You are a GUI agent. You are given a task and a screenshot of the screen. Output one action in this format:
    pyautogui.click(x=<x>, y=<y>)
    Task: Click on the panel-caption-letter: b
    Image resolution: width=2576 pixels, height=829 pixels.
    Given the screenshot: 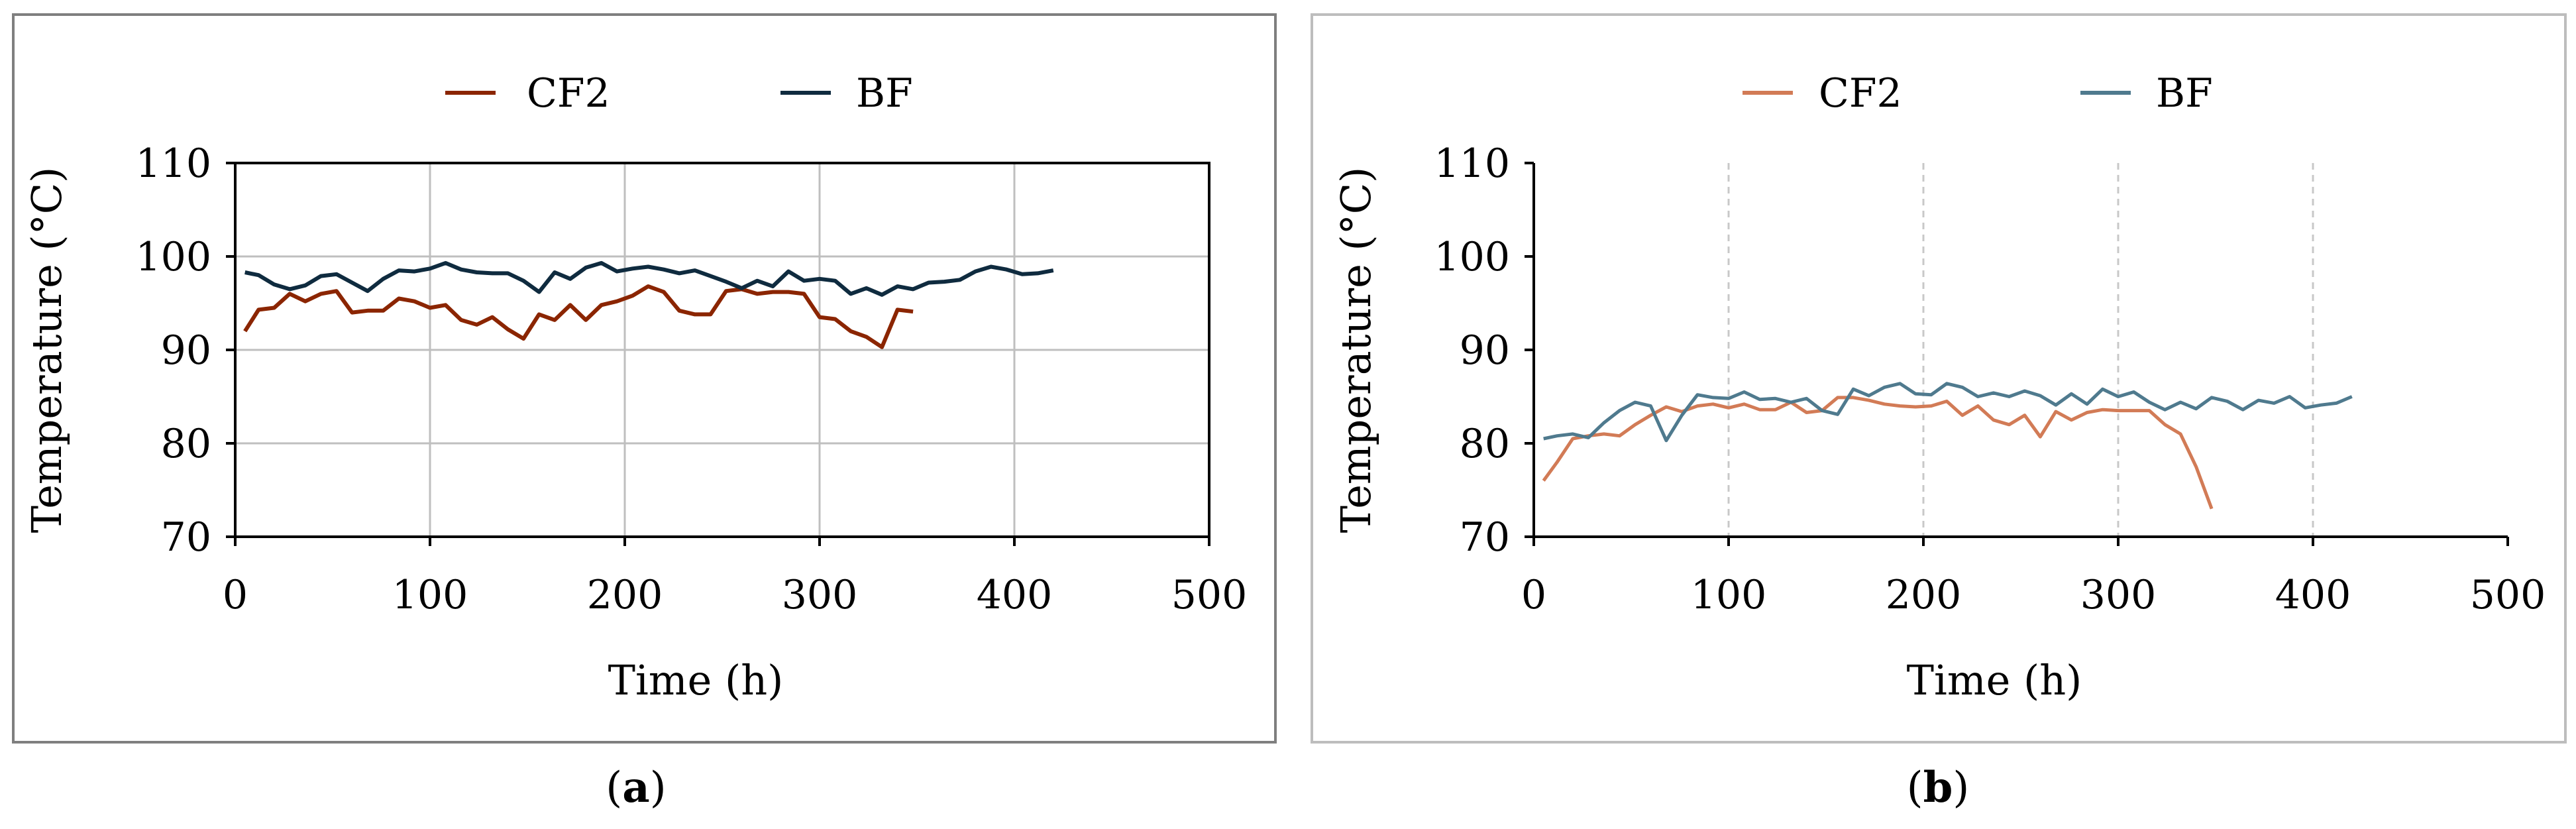 What is the action you would take?
    pyautogui.click(x=1938, y=787)
    